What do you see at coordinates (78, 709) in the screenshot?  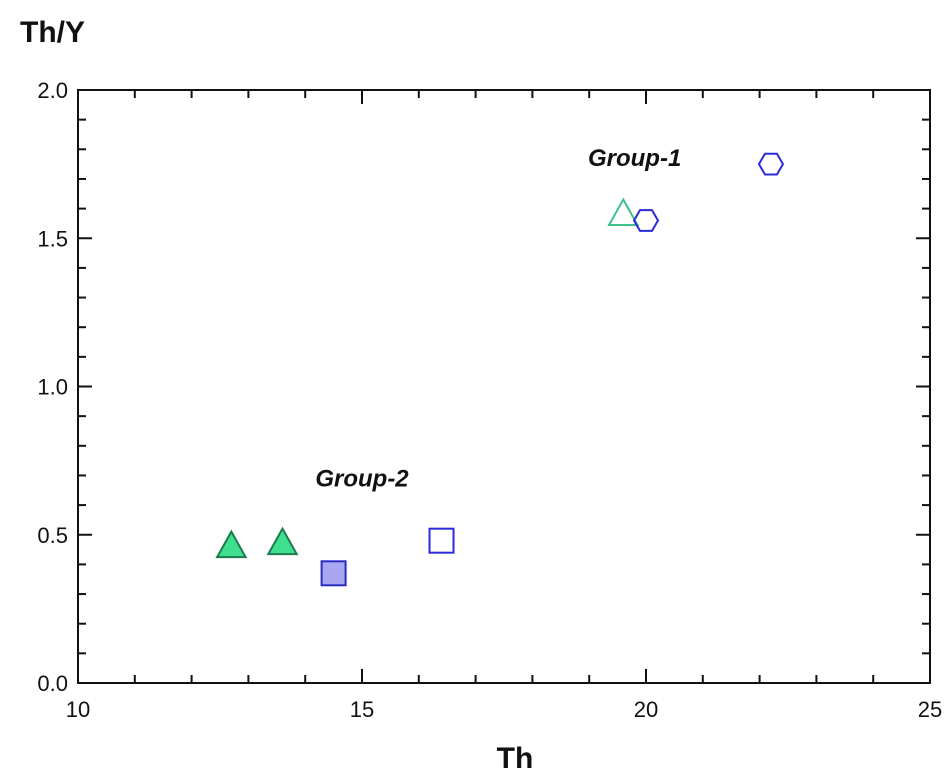 I see `x-tick-label: 10` at bounding box center [78, 709].